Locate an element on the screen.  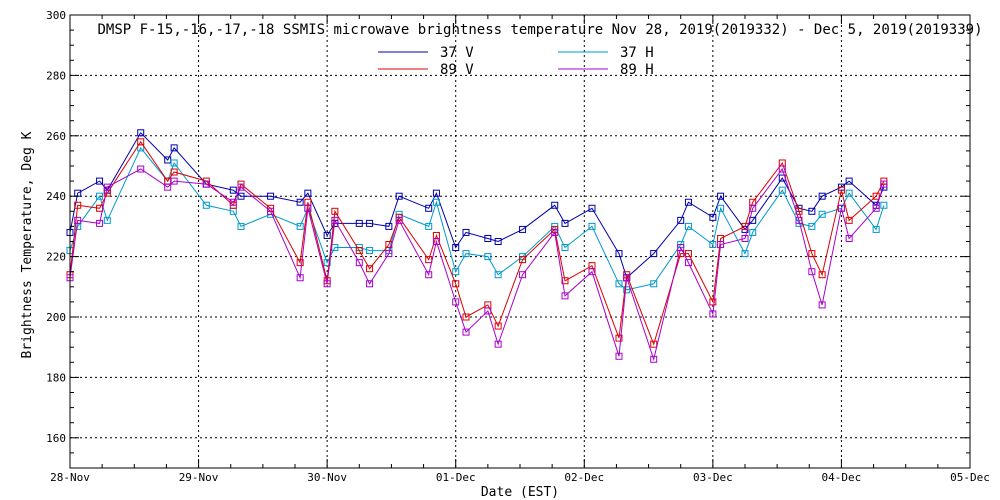
x-tick-label: 28-Nov is located at coordinates (70, 477).